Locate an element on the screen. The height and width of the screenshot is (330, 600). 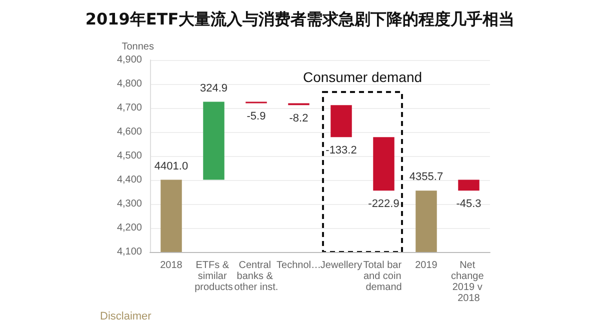
data-label: 4401.0 is located at coordinates (171, 166).